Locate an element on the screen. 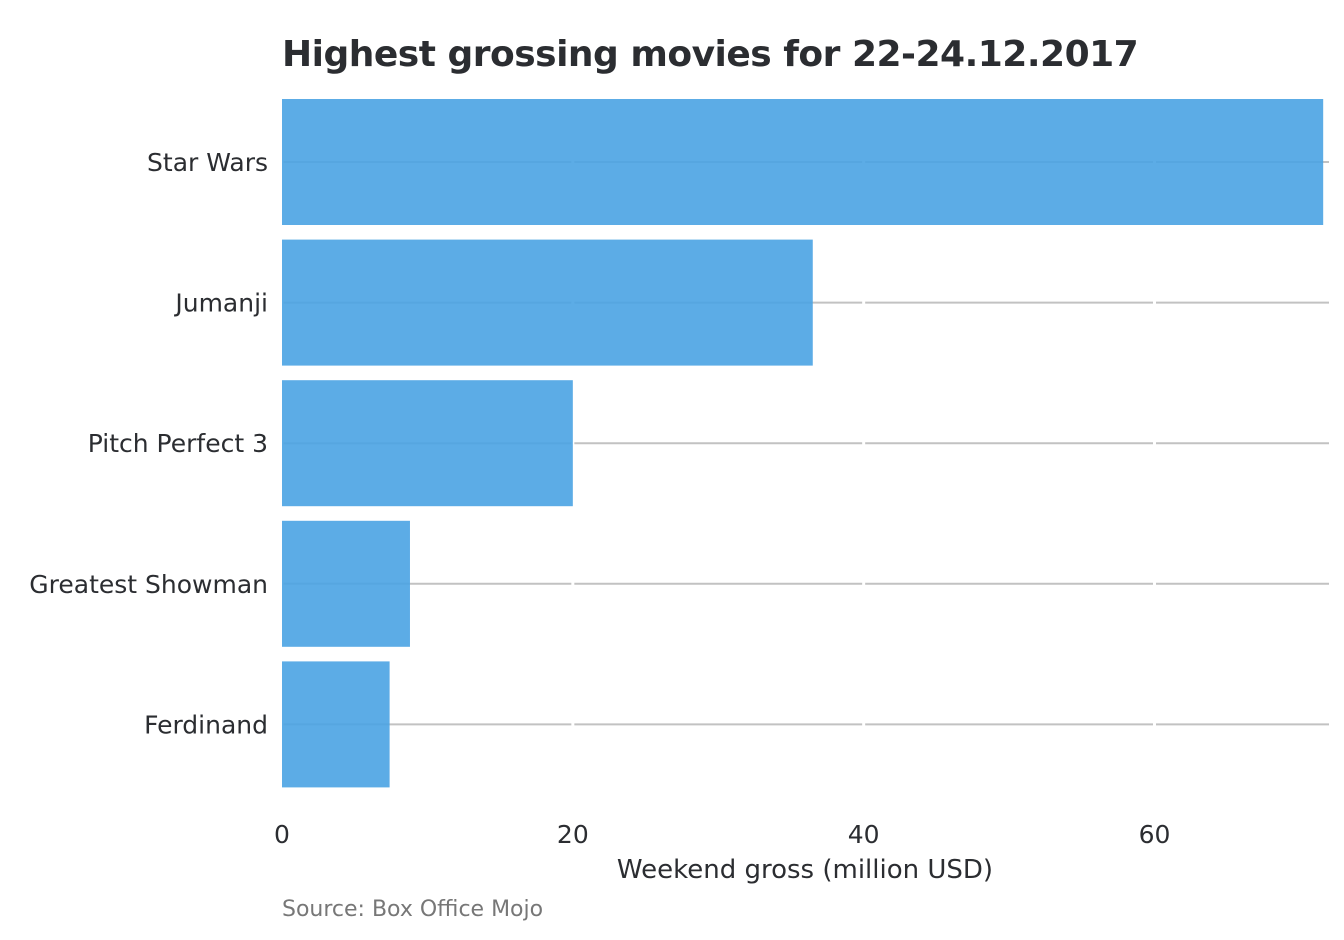 The image size is (1344, 940). x-tick-label-0: 0 is located at coordinates (282, 834).